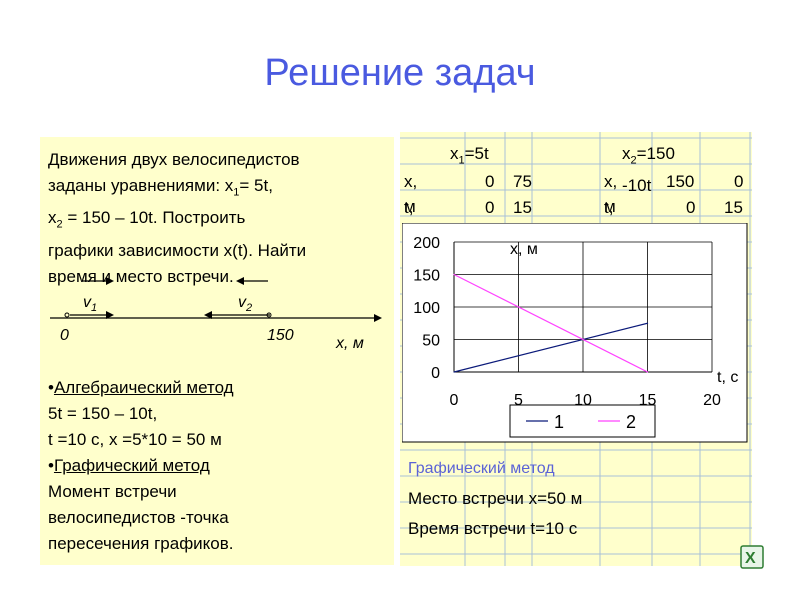 Image resolution: width=800 pixels, height=600 pixels. What do you see at coordinates (469, 155) in the screenshot?
I see `x1-header: x1=5t` at bounding box center [469, 155].